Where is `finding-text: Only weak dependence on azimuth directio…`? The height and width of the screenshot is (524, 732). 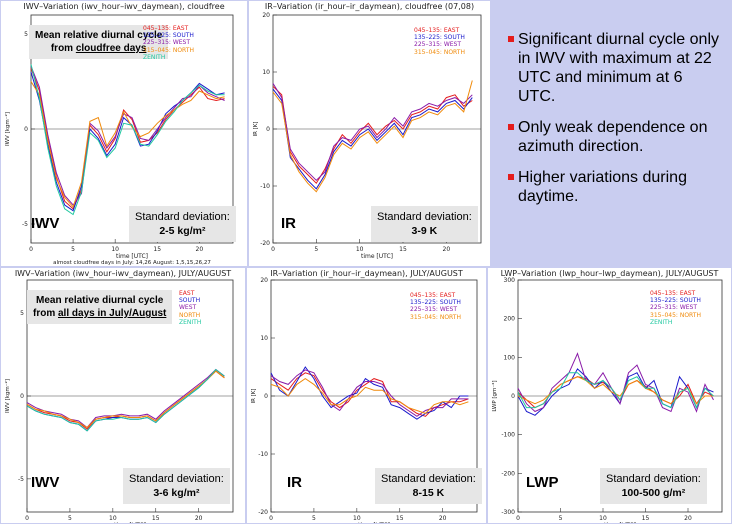 finding-text: Only weak dependence on azimuth directio… is located at coordinates (613, 137).